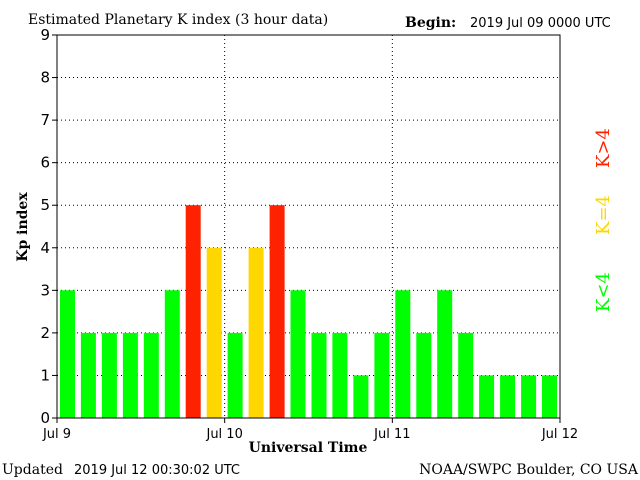 The height and width of the screenshot is (480, 640). What do you see at coordinates (559, 434) in the screenshot?
I see `x-tick-label: Jul 12` at bounding box center [559, 434].